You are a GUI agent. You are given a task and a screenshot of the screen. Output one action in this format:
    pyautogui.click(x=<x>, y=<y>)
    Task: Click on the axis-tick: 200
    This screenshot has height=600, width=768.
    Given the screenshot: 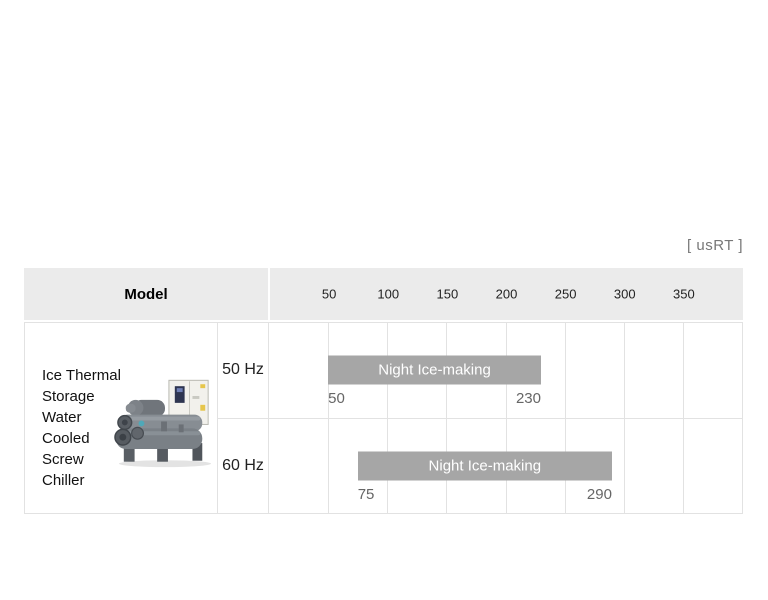 What is the action you would take?
    pyautogui.click(x=506, y=294)
    